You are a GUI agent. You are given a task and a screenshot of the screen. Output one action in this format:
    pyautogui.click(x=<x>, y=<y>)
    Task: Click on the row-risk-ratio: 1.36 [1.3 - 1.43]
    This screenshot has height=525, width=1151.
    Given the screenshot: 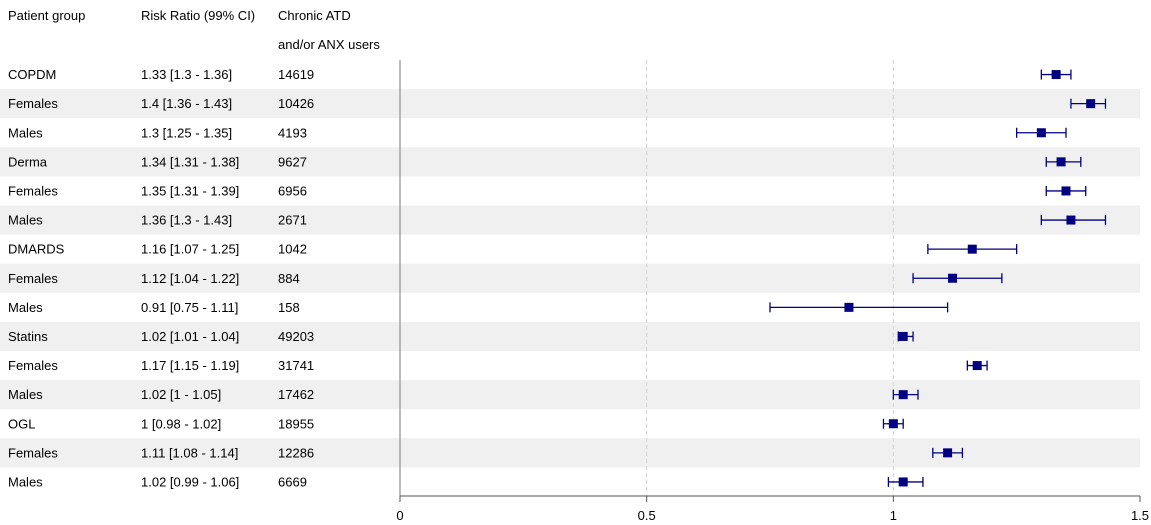 What is the action you would take?
    pyautogui.click(x=186, y=220)
    